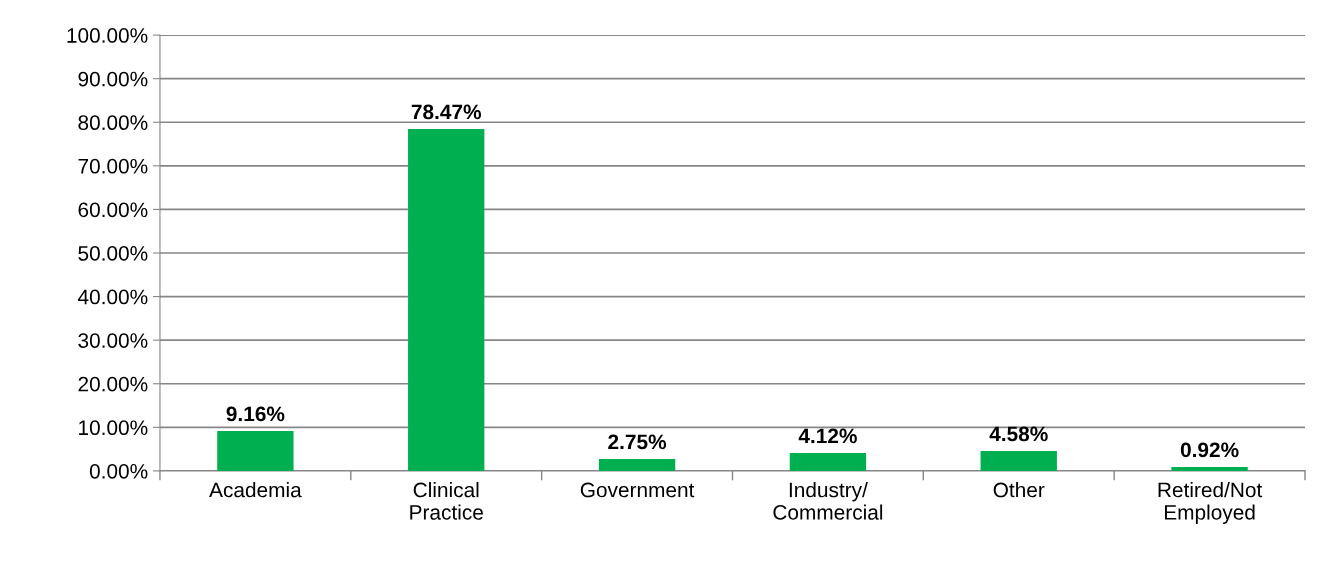  What do you see at coordinates (113, 166) in the screenshot?
I see `y-tick-label: 70.00%` at bounding box center [113, 166].